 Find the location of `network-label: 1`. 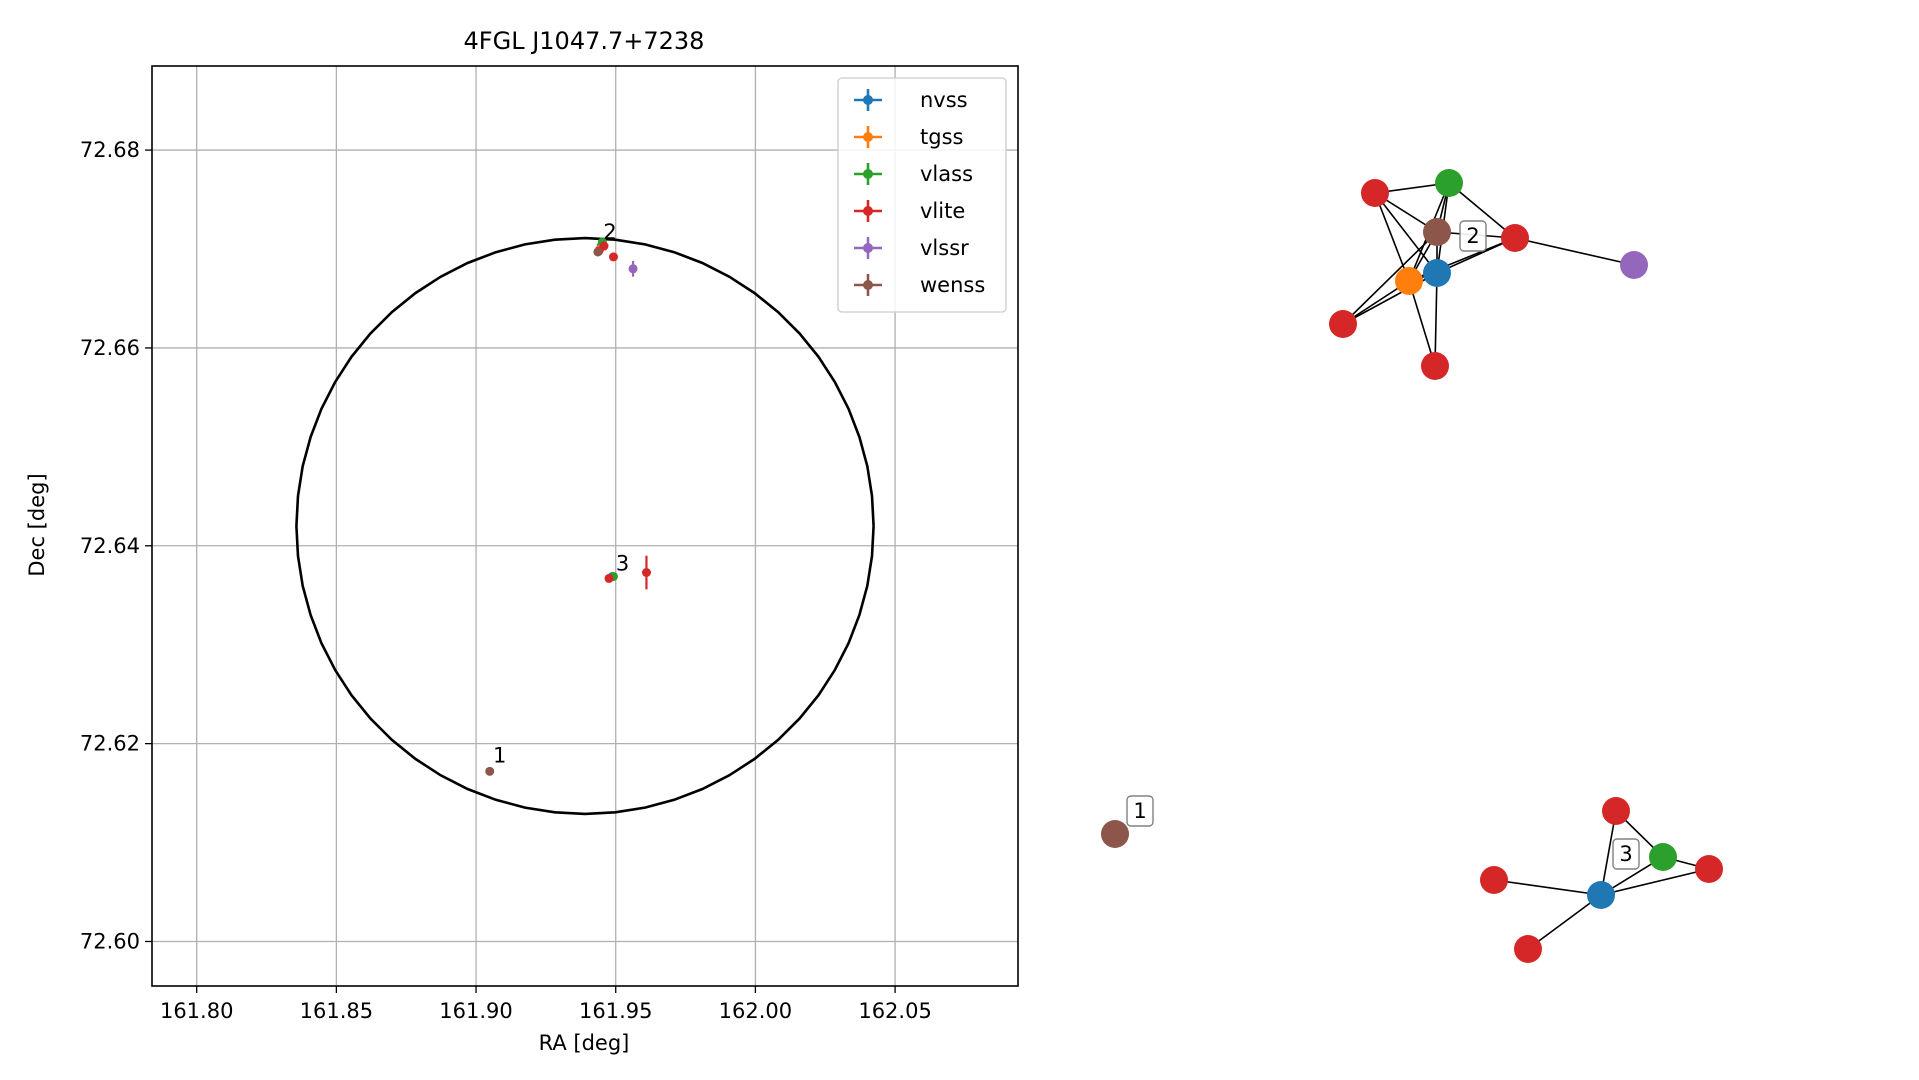

network-label: 1 is located at coordinates (1140, 811).